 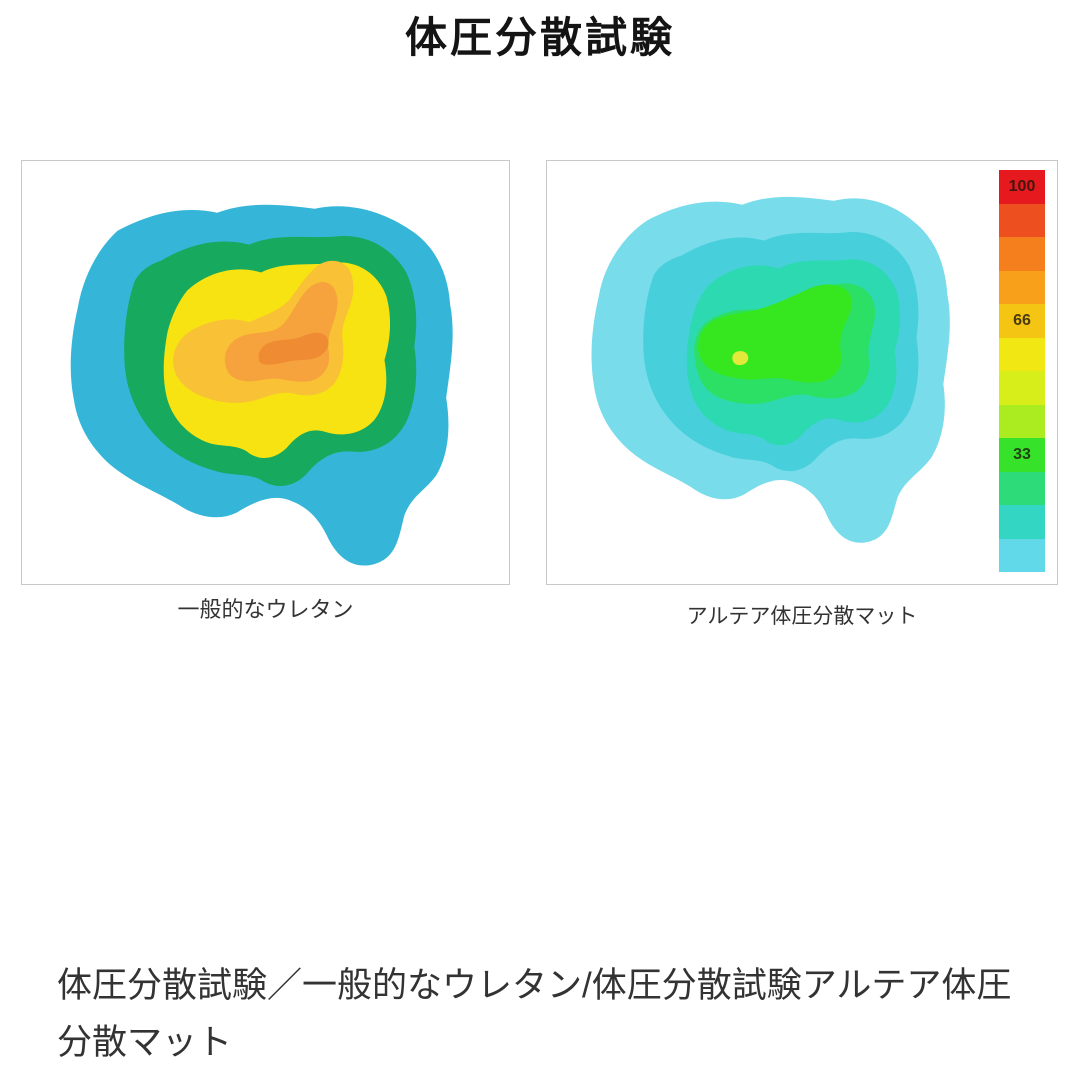 I want to click on scale-band: 33, so click(x=1022, y=455).